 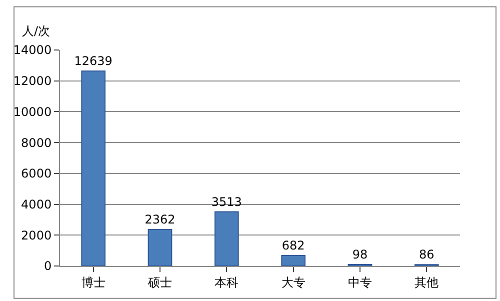 What do you see at coordinates (226, 201) in the screenshot?
I see `data-label: 3513` at bounding box center [226, 201].